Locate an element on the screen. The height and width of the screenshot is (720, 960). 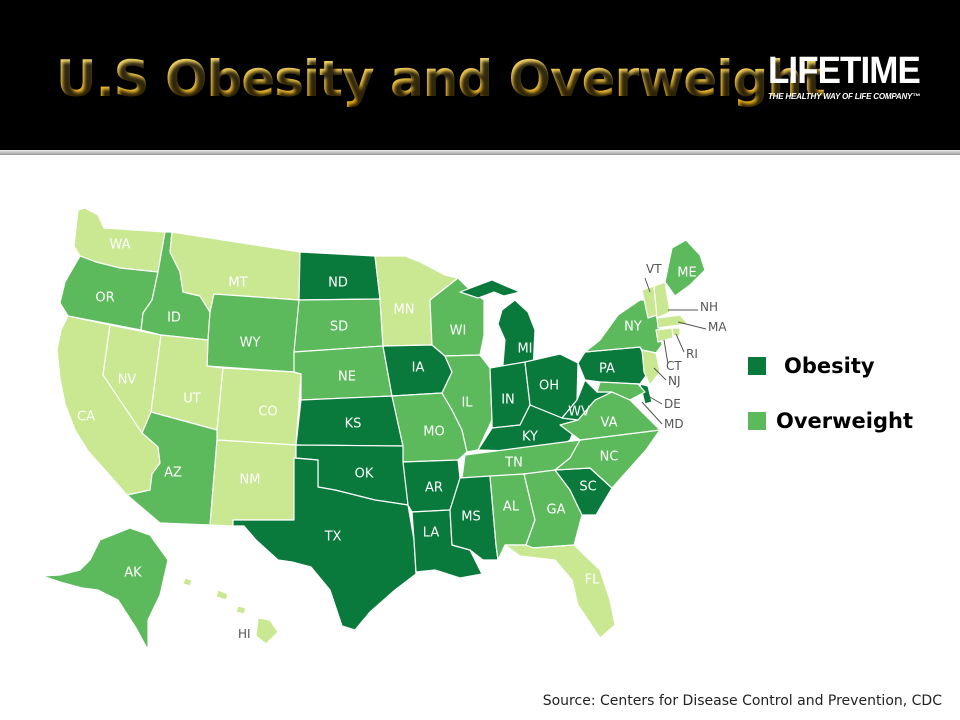
header-divider is located at coordinates (480, 152).